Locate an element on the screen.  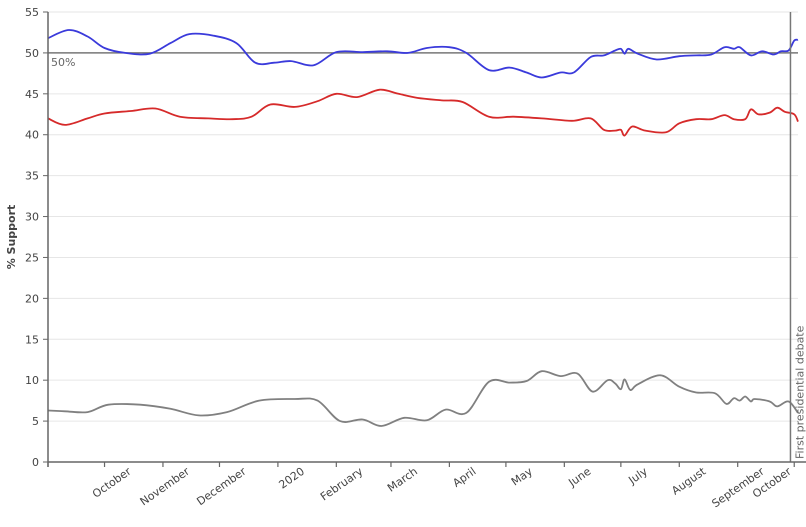
x-tick-label: April is located at coordinates (464, 477).